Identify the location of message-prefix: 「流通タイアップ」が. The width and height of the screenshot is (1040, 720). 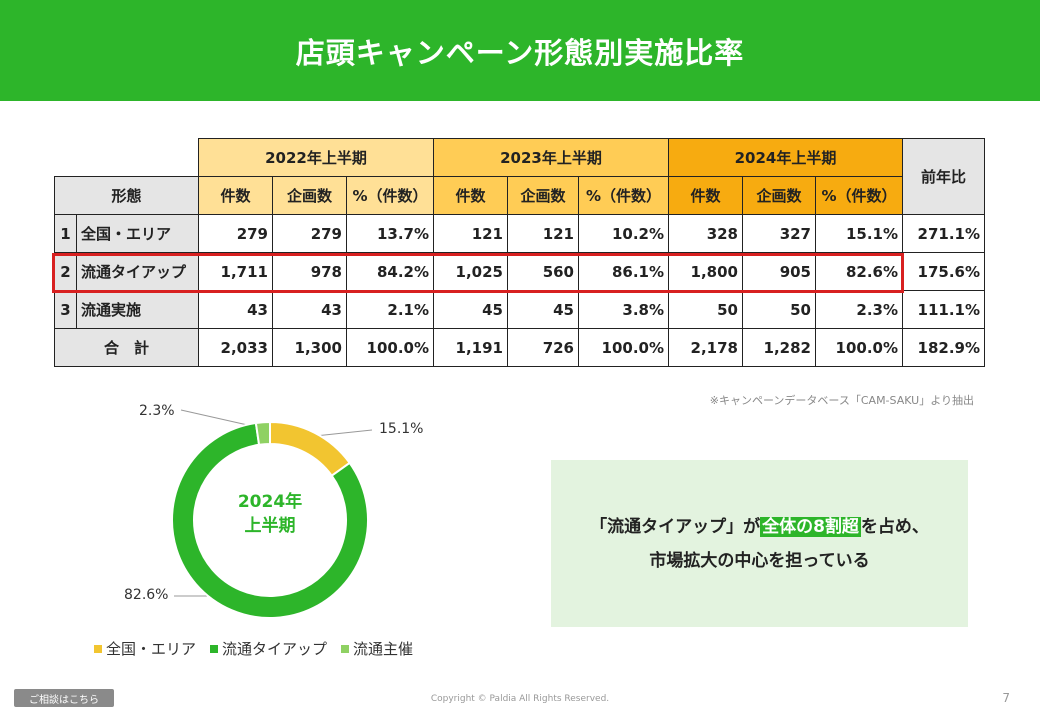
(675, 526).